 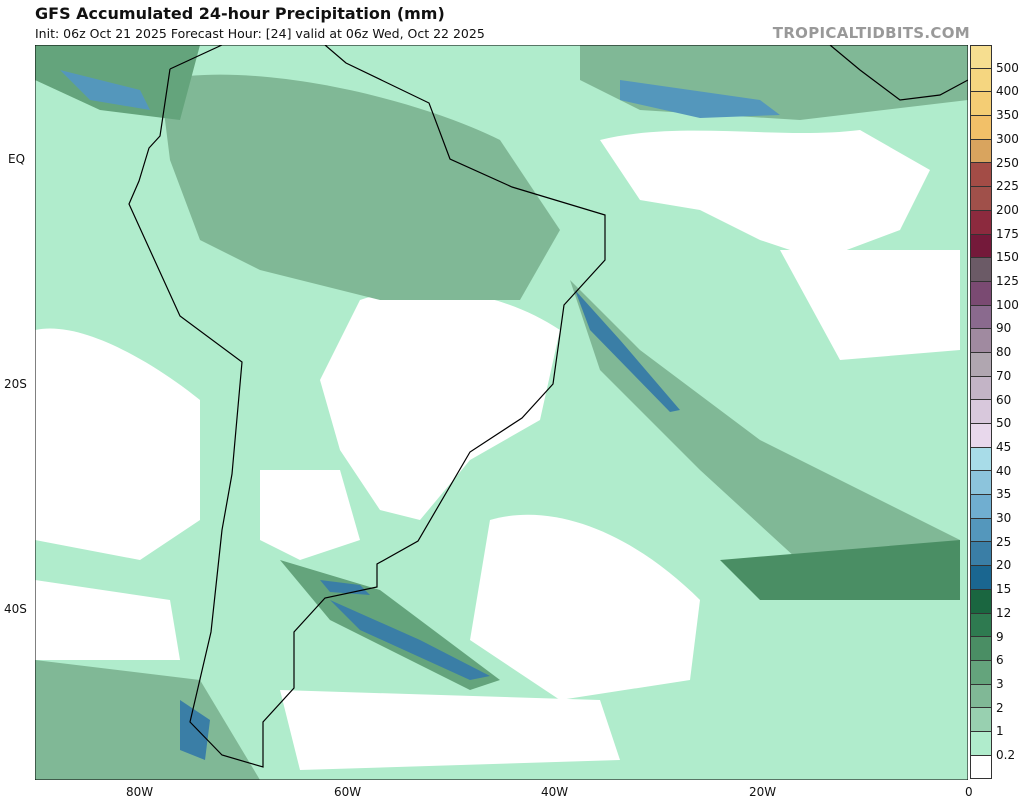 I want to click on lon-label-20w: 20W, so click(x=763, y=792).